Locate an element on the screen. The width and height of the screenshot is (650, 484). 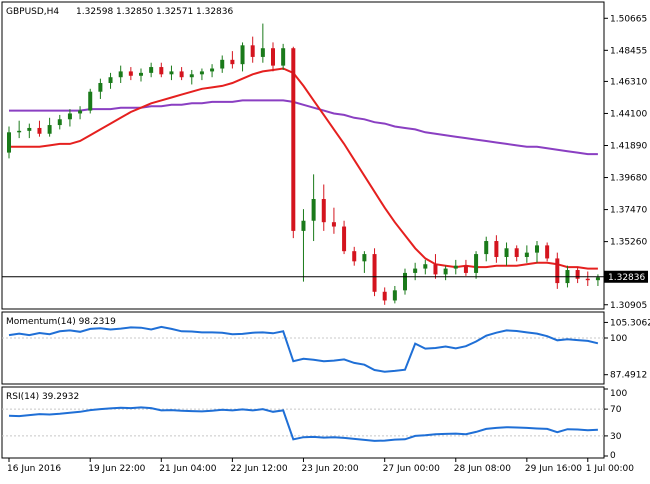
momentum-line is located at coordinates (303, 349).